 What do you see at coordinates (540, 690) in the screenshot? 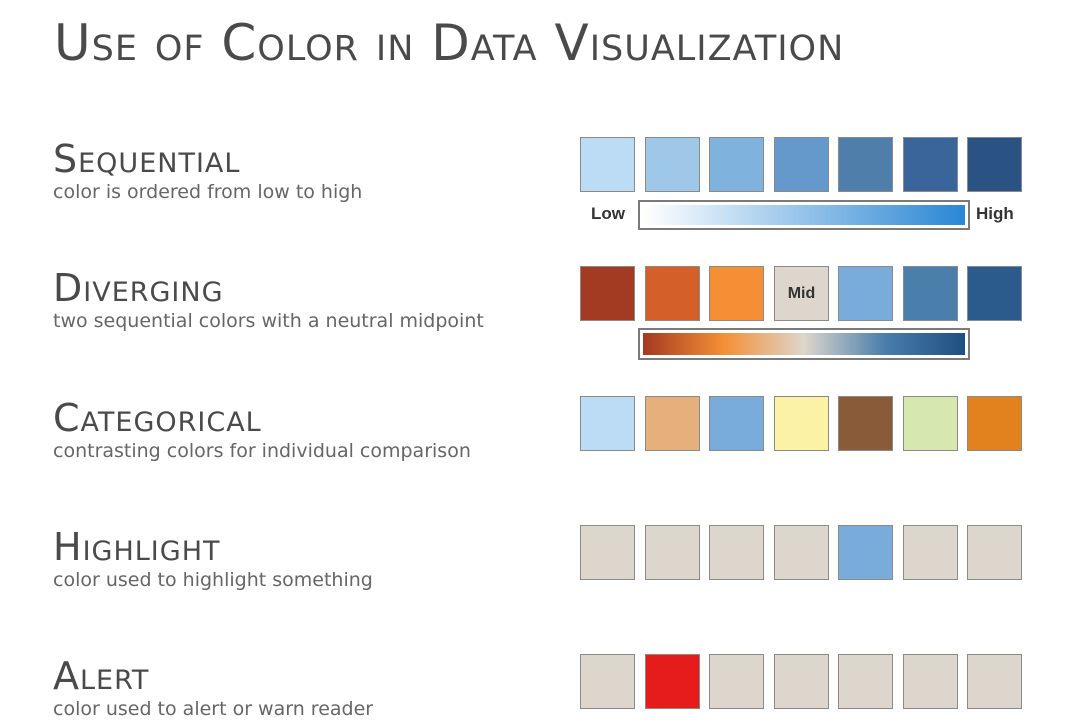
I see `section-alert: Alert color used to alert or warn reader` at bounding box center [540, 690].